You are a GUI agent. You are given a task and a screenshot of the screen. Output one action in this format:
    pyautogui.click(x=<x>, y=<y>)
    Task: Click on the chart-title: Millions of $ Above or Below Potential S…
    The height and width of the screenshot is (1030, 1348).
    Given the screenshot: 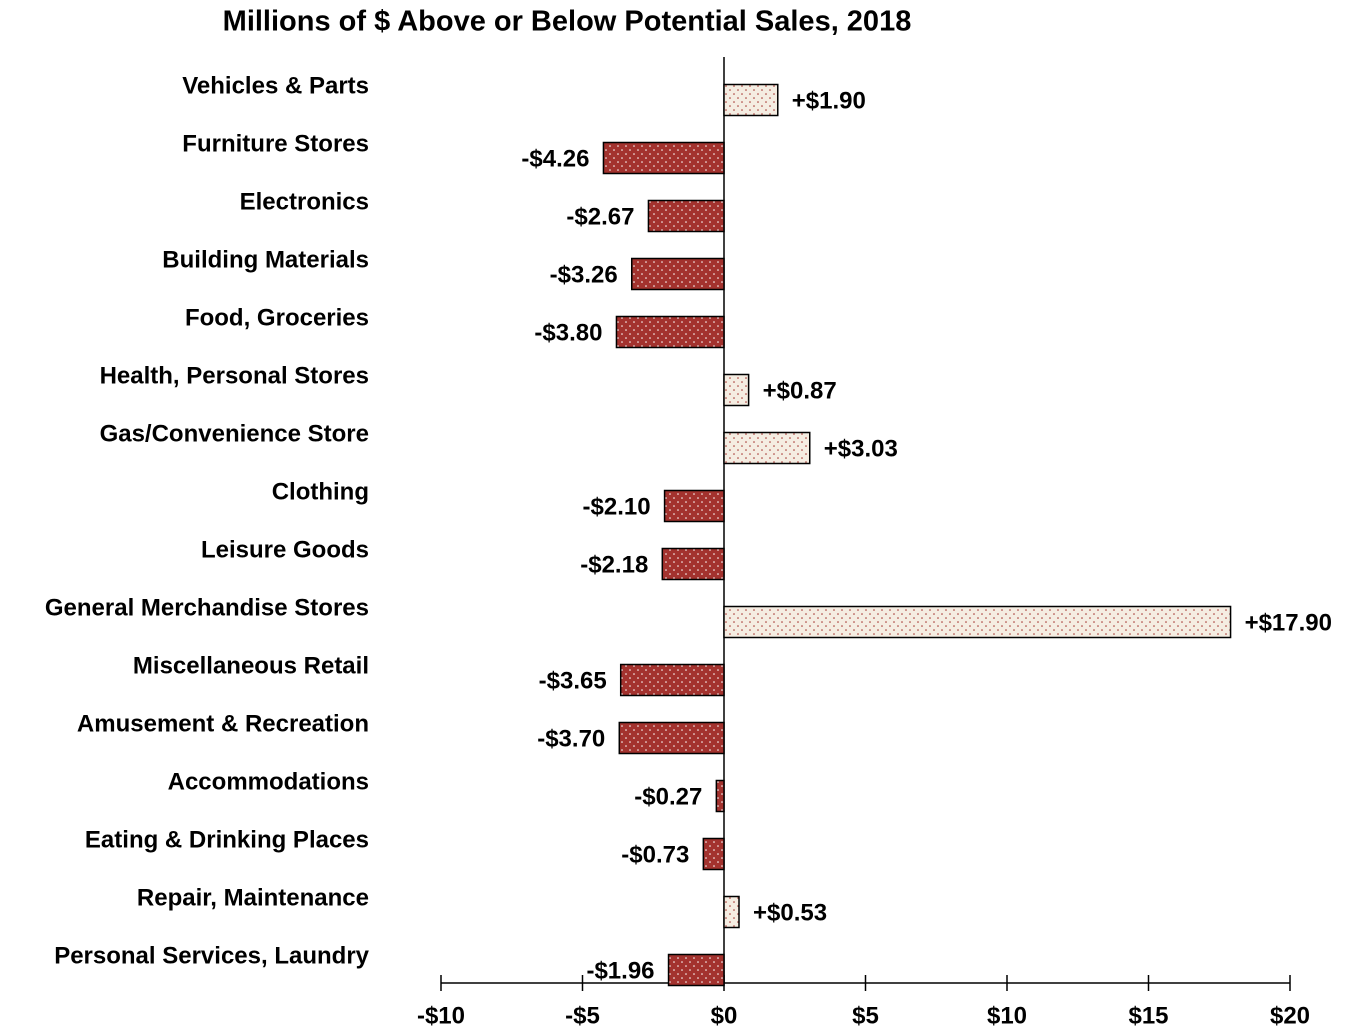 What is the action you would take?
    pyautogui.click(x=567, y=22)
    